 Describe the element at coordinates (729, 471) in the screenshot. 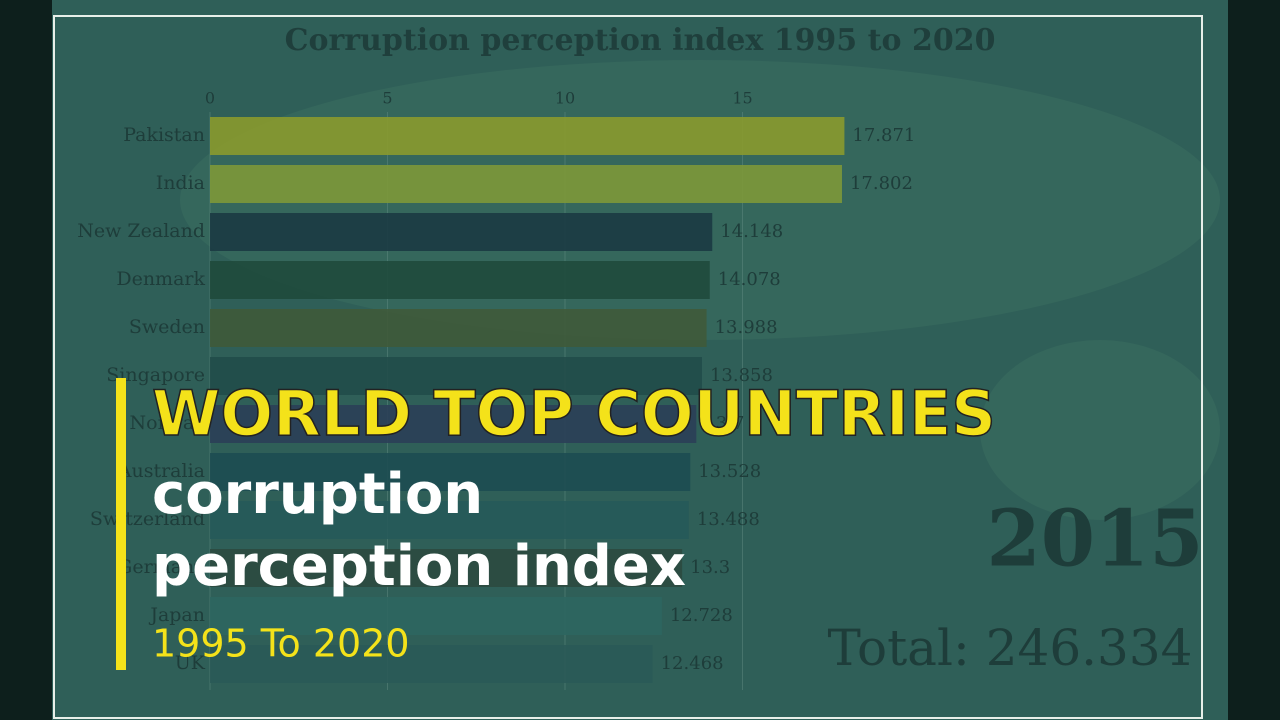

I see `value-label: 13.528` at that location.